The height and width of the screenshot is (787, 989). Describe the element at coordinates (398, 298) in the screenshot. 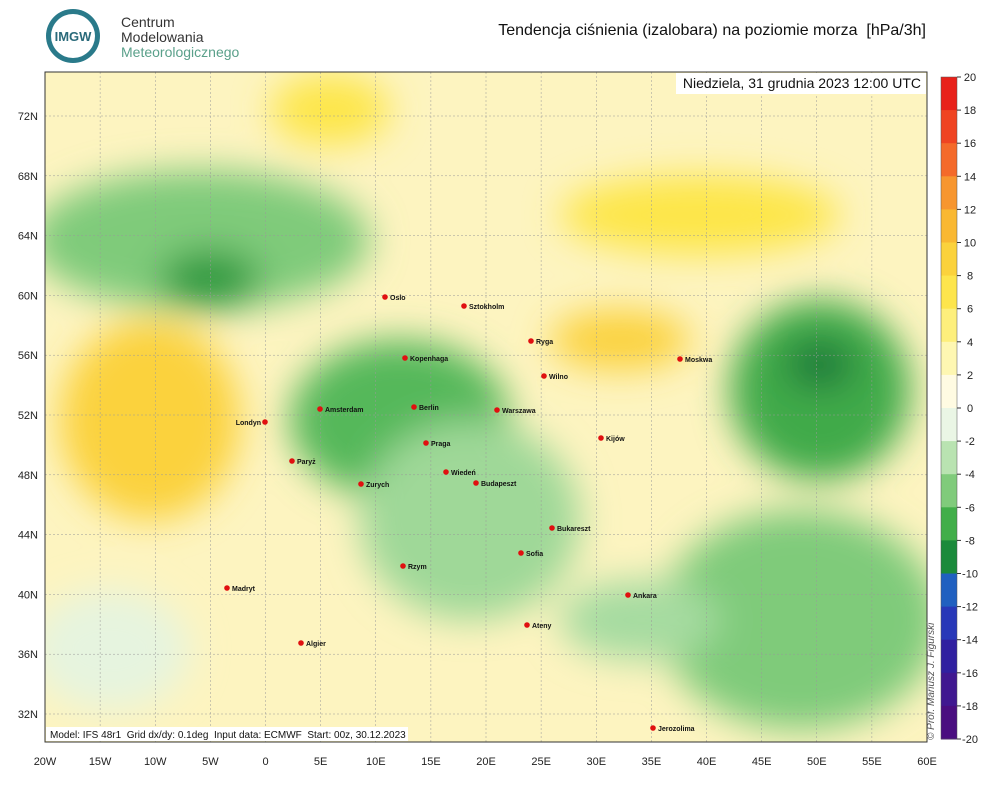

I see `city-label: Oslo` at that location.